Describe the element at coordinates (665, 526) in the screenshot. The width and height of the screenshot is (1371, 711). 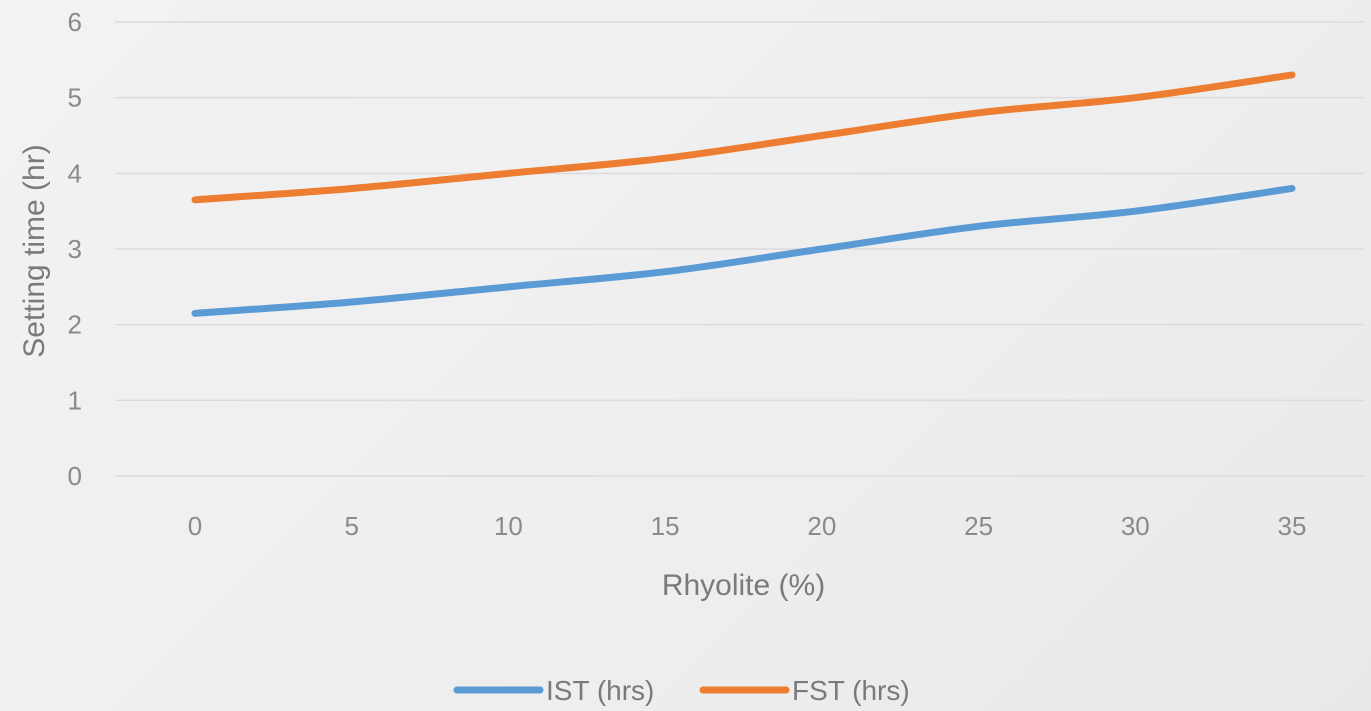
I see `x-tick-label: 15` at that location.